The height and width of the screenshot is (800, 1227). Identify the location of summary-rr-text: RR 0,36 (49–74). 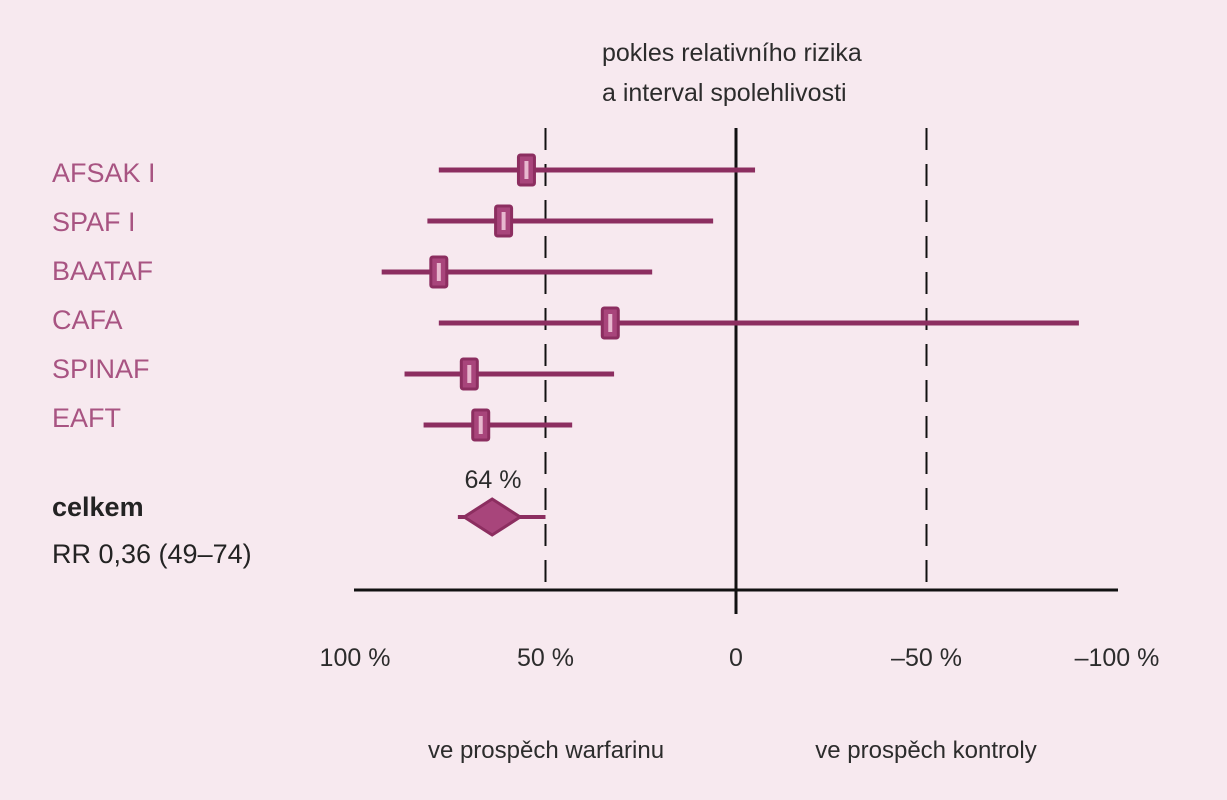
(152, 554).